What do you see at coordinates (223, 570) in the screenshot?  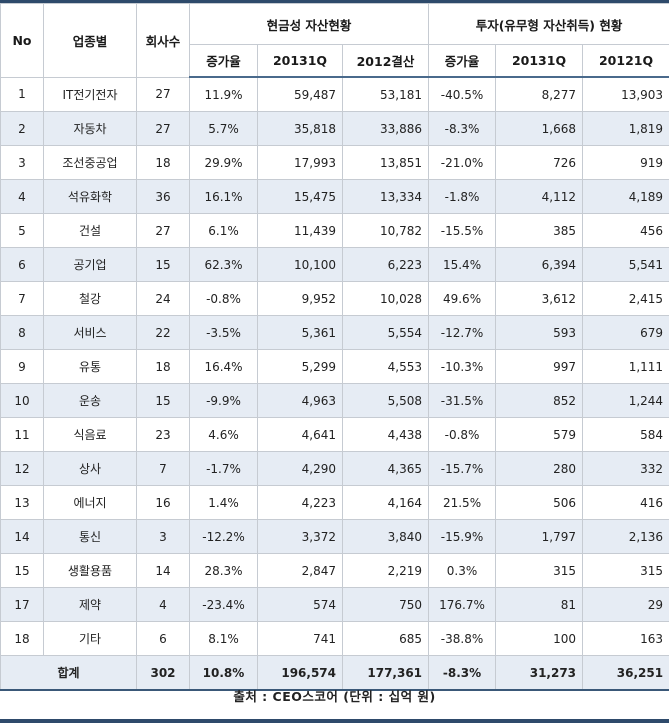 I see `cell-cash-increase: 28.3%` at bounding box center [223, 570].